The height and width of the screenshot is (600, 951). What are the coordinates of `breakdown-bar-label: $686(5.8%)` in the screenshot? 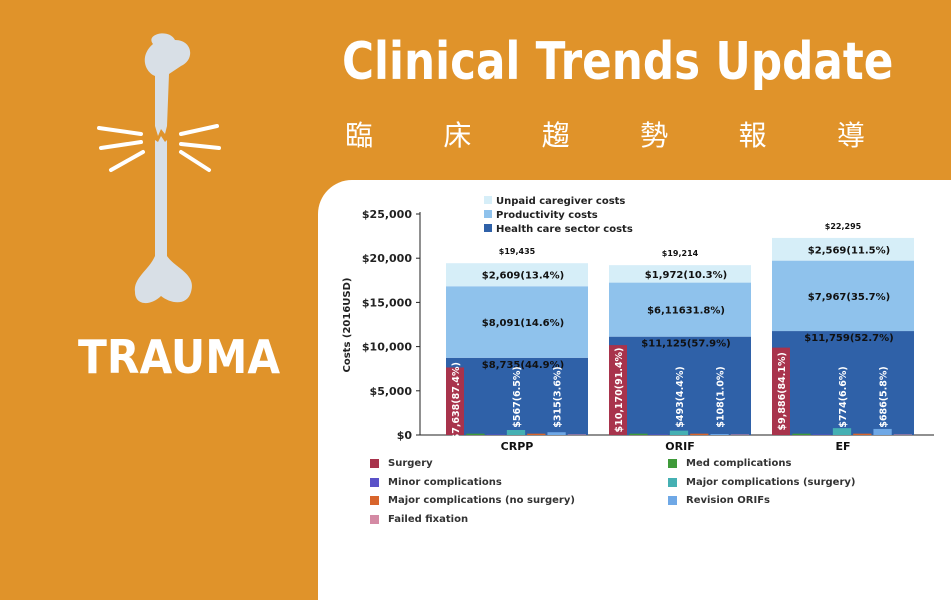 It's located at (884, 396).